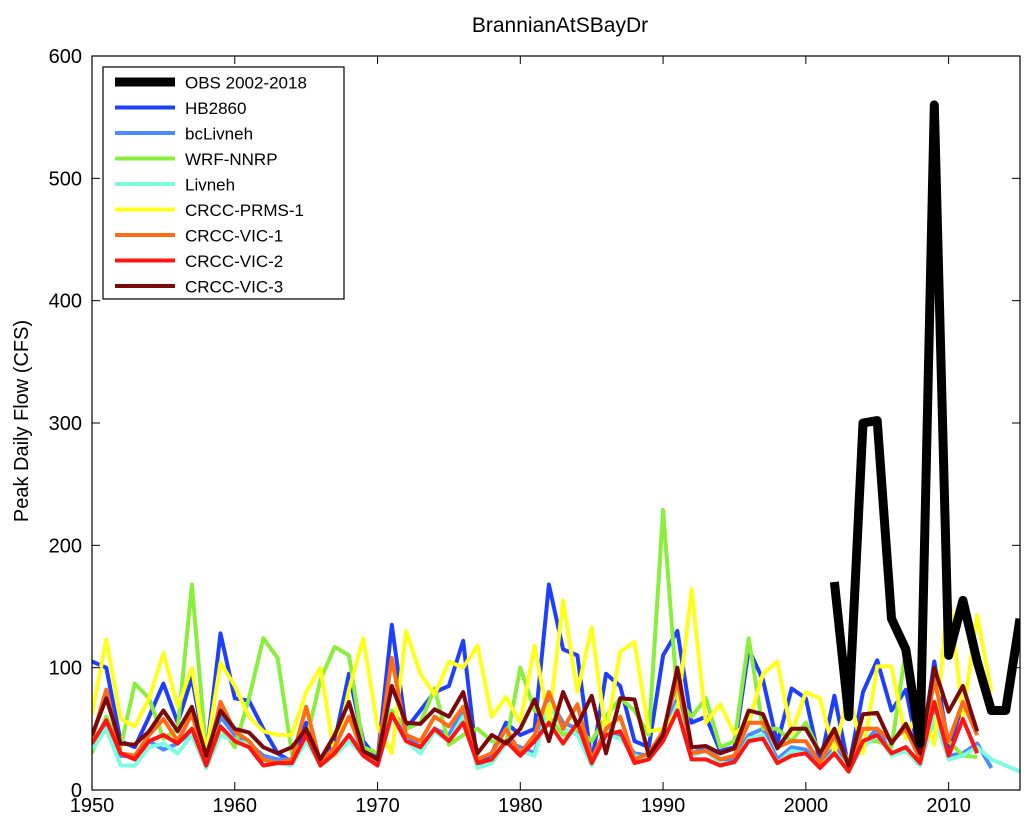 The image size is (1035, 819). I want to click on y-tick-label: 200, so click(65, 546).